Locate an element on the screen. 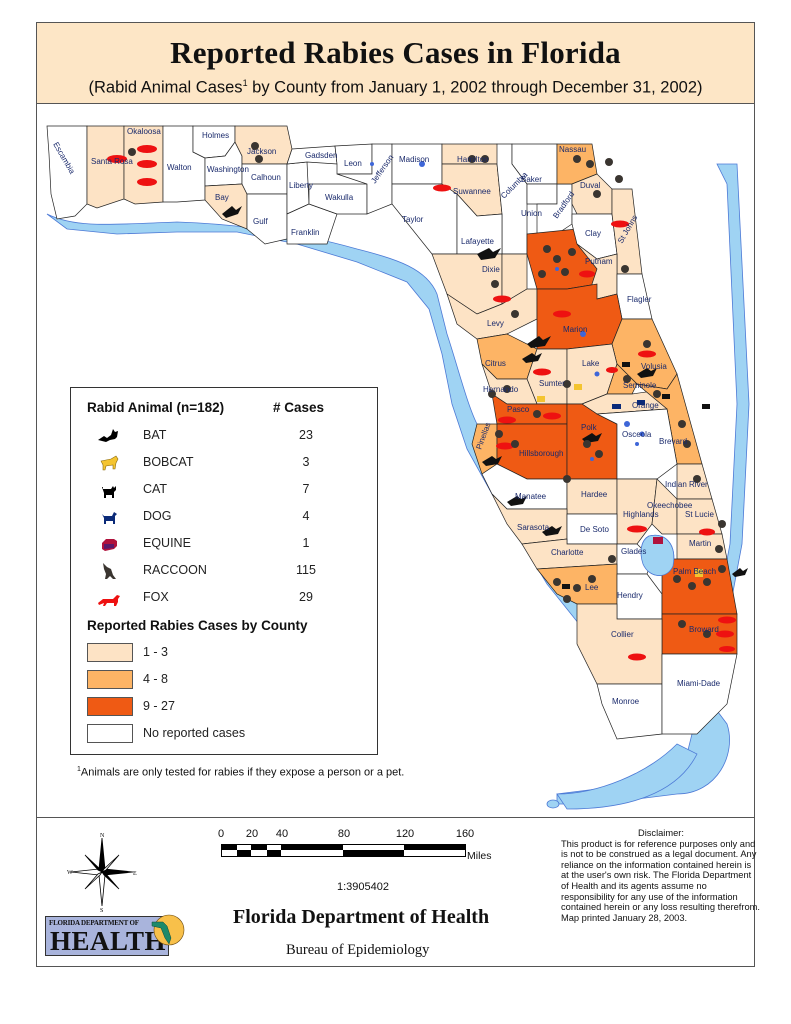 The height and width of the screenshot is (1024, 791). county-bay is located at coordinates (226, 206).